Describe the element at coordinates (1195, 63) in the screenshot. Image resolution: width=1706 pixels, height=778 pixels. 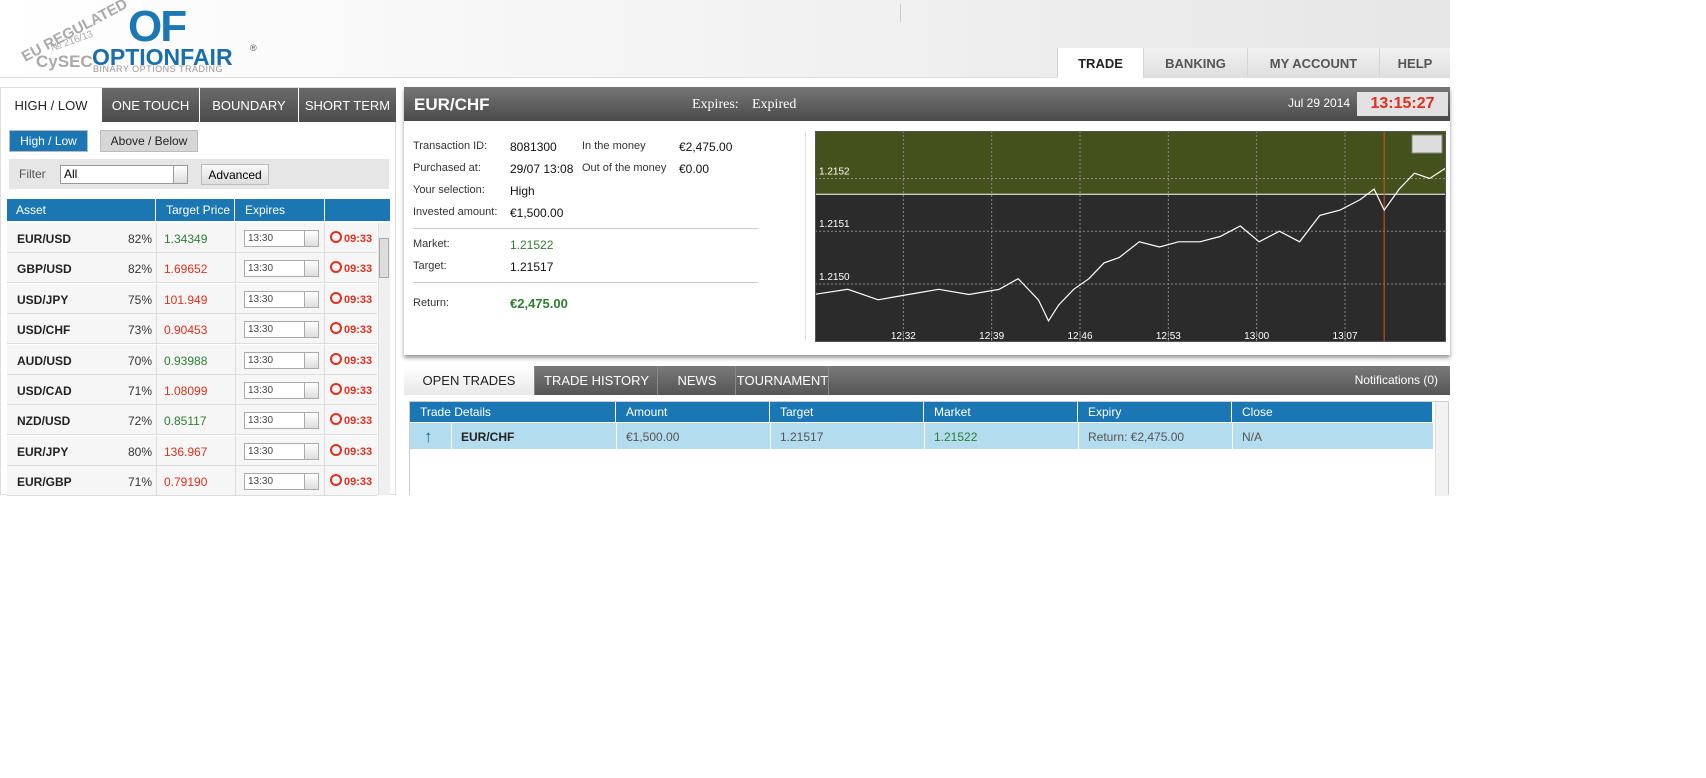
I see `nav-tab: BANKING` at that location.